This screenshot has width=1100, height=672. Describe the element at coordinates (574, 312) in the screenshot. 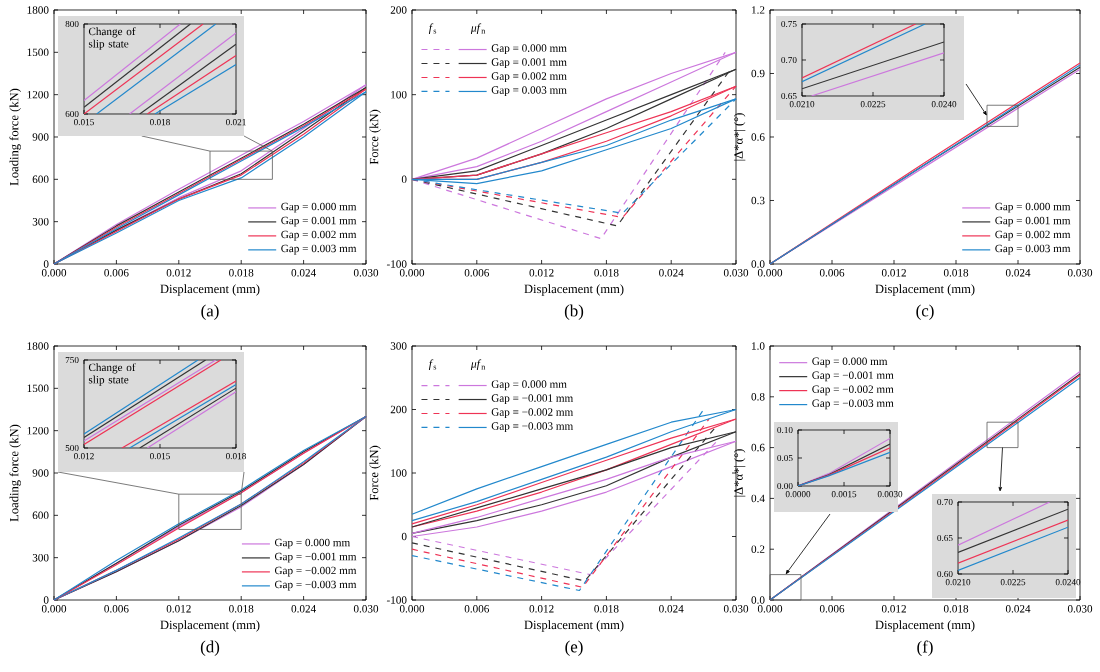

I see `text: (b)` at that location.